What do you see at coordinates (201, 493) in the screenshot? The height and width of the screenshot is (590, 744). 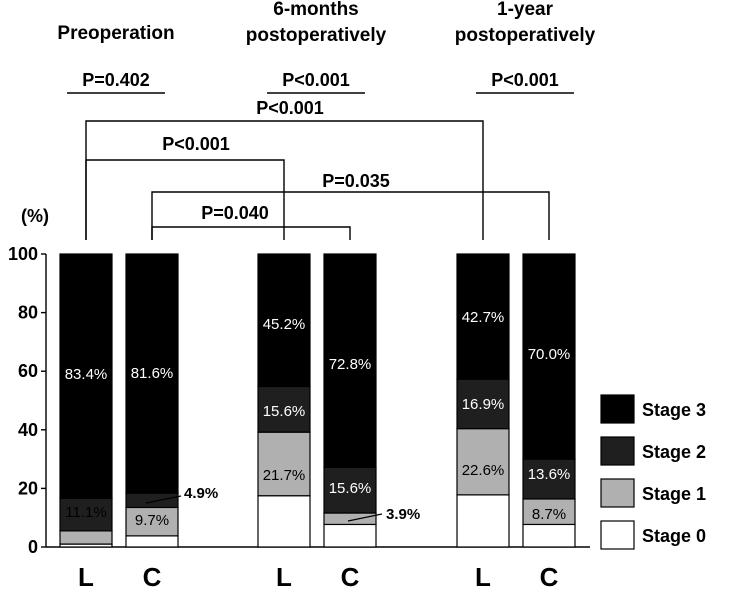 I see `callout-label-pre-C-stage2: 4.9%` at bounding box center [201, 493].